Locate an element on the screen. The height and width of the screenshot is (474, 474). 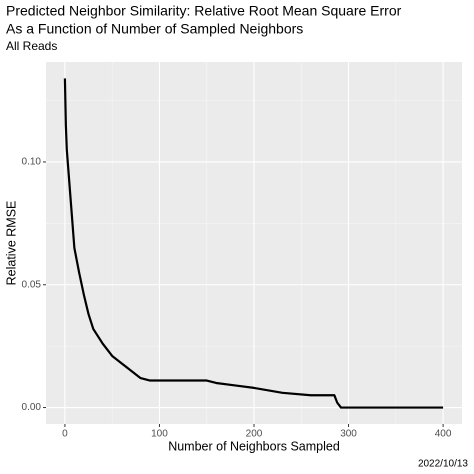
x-tick-label: 0 is located at coordinates (65, 434).